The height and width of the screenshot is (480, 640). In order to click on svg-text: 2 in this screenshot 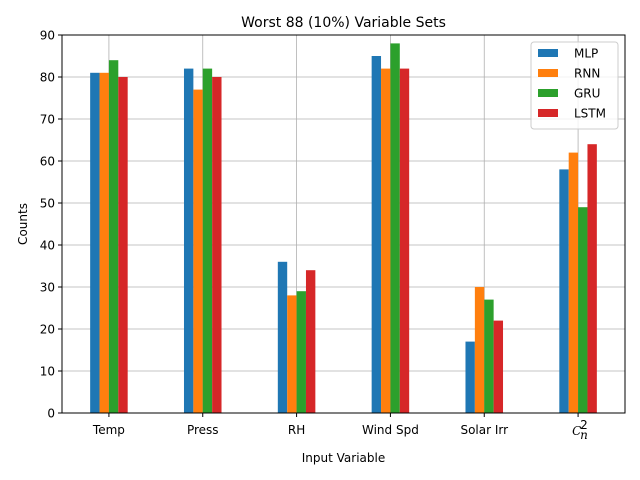, I will do `click(584, 425)`.